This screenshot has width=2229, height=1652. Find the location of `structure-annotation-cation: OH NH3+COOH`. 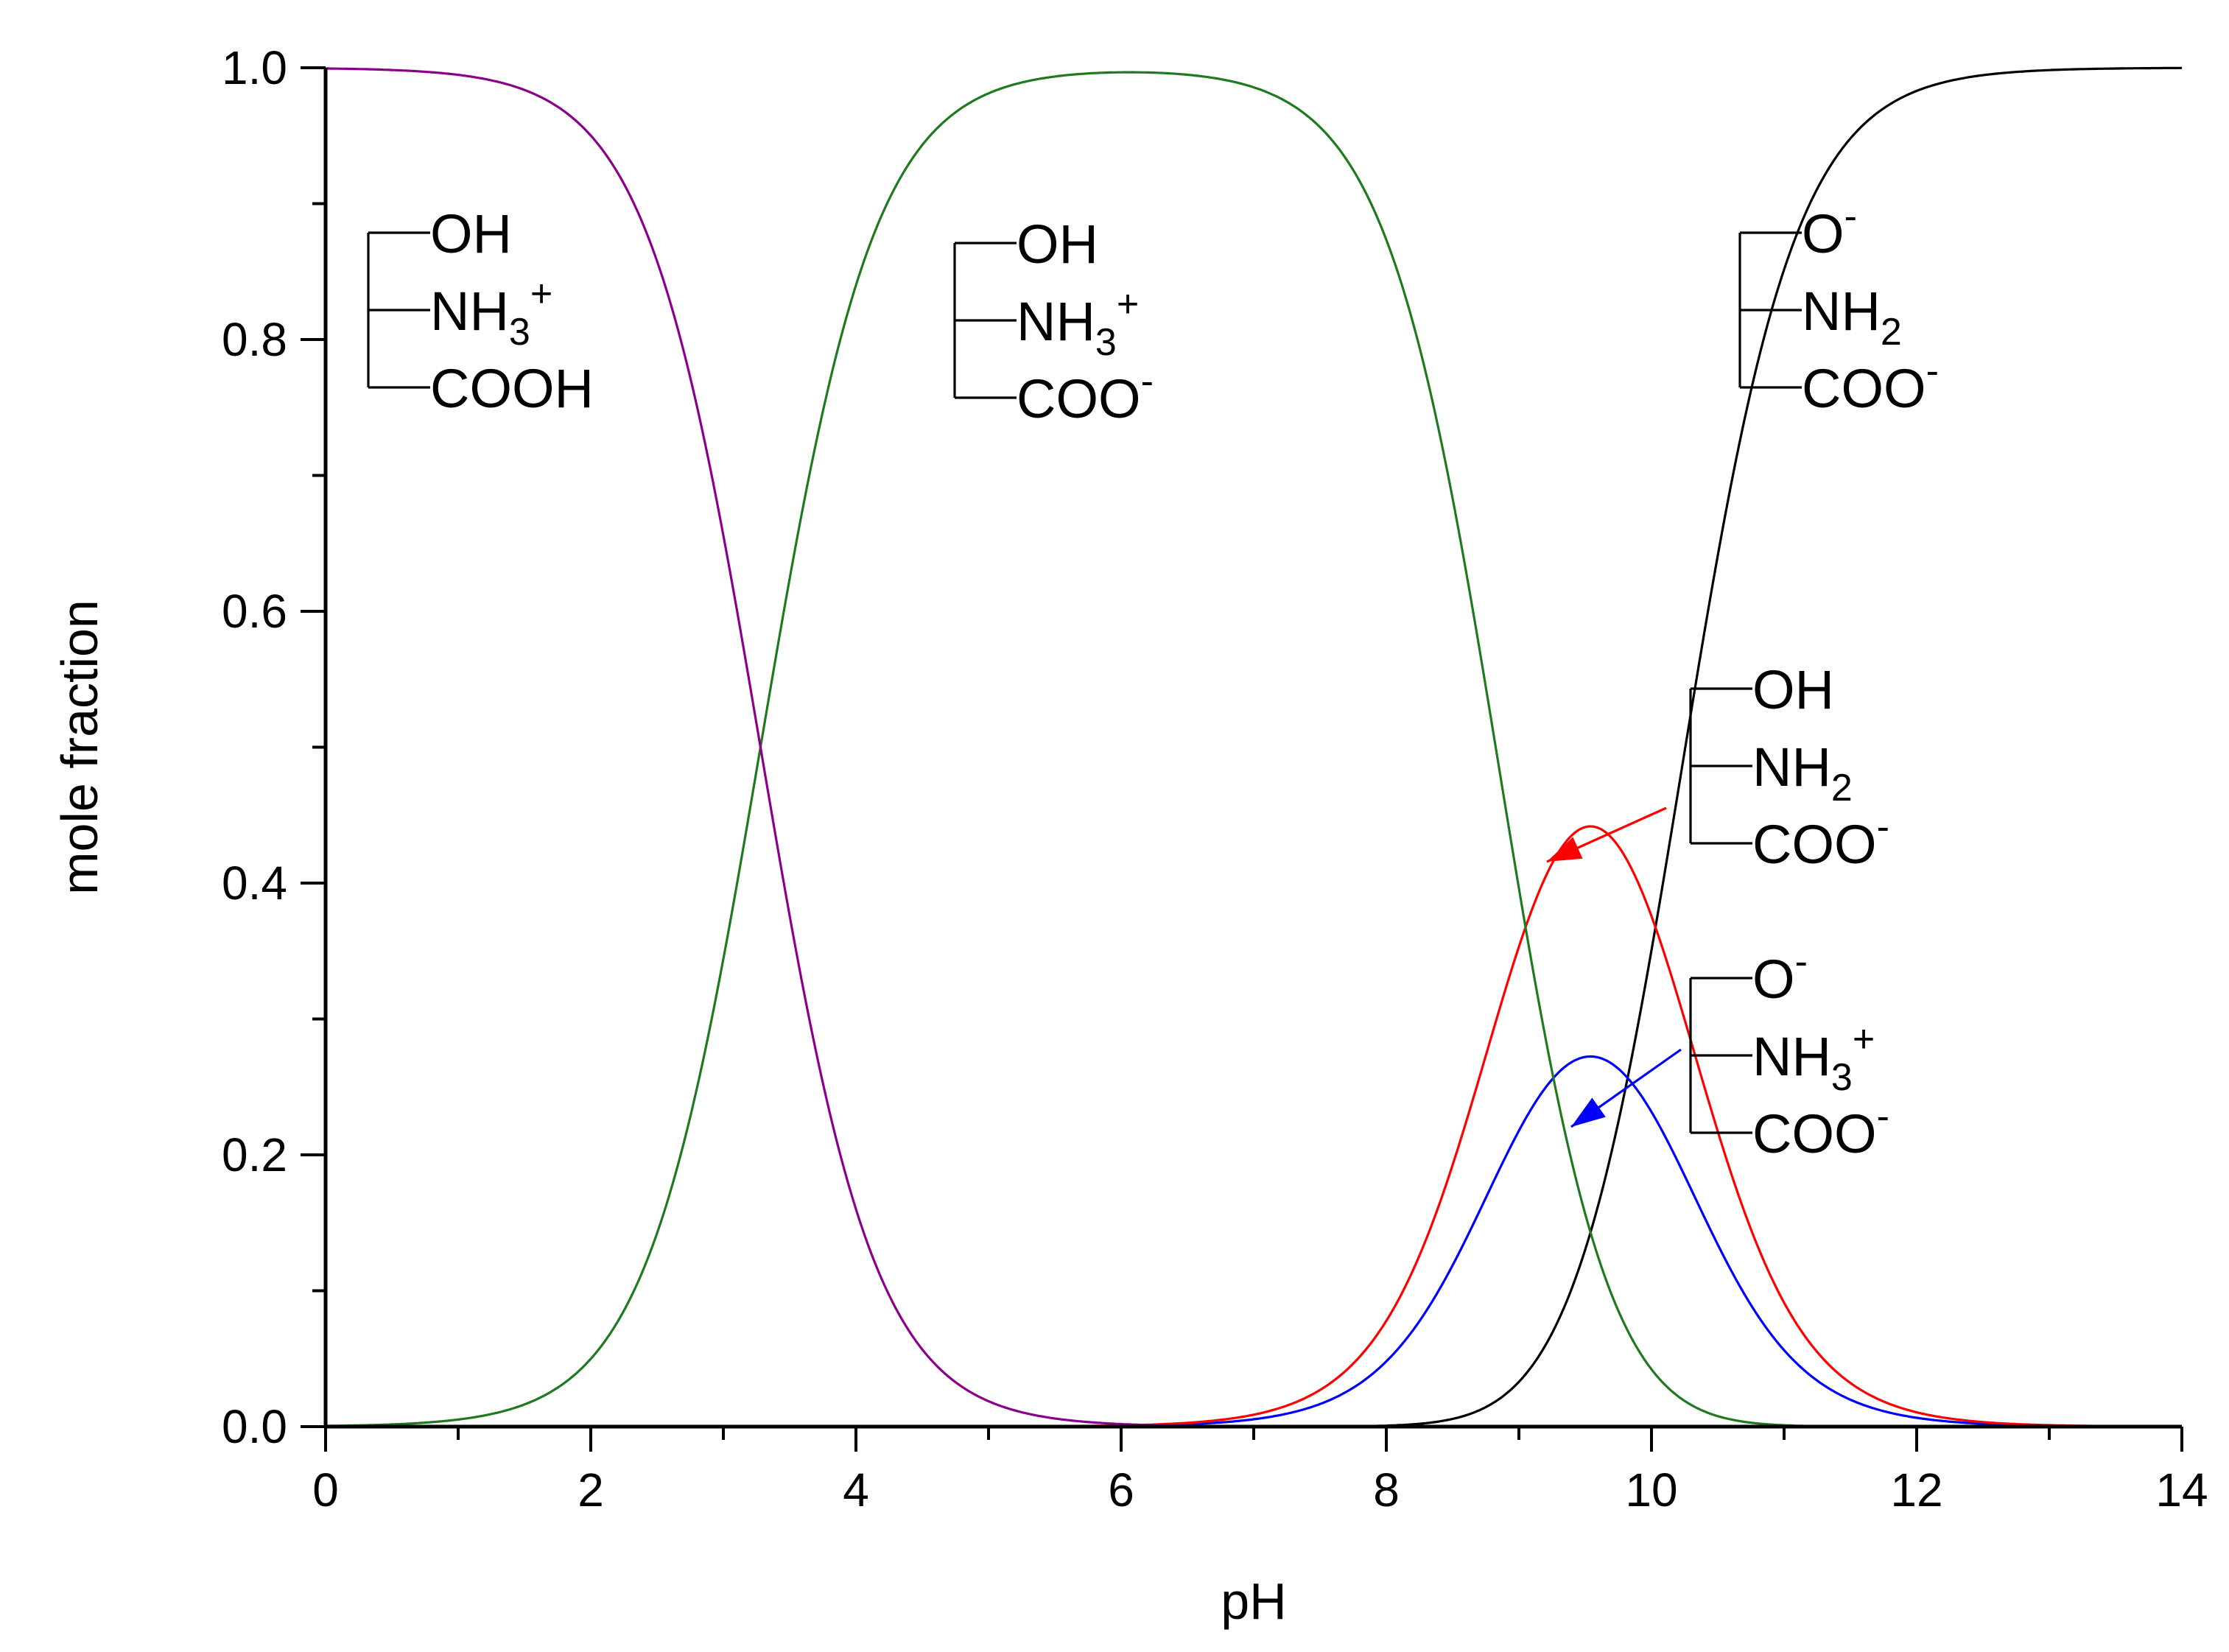

structure-annotation-cation: OH NH3+COOH is located at coordinates (481, 311).